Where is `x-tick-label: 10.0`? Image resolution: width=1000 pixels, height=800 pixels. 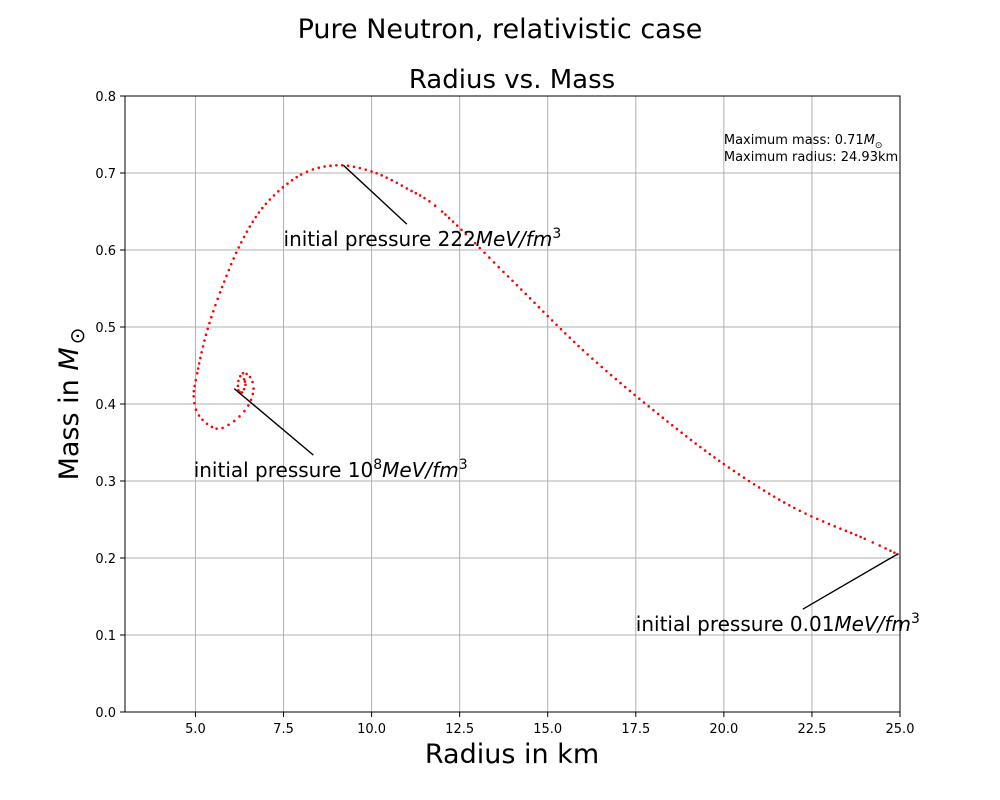
x-tick-label: 10.0 is located at coordinates (371, 729).